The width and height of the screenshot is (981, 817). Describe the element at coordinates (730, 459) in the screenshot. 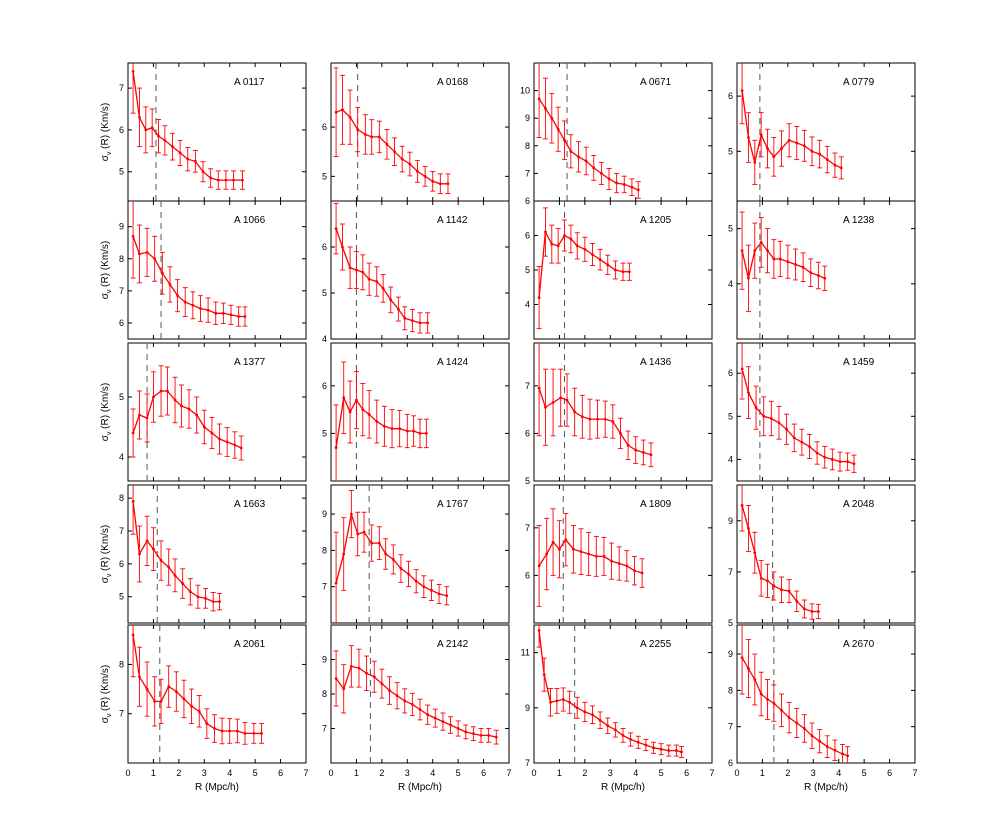

I see `panel-a-1459-ytick-label: 4` at that location.